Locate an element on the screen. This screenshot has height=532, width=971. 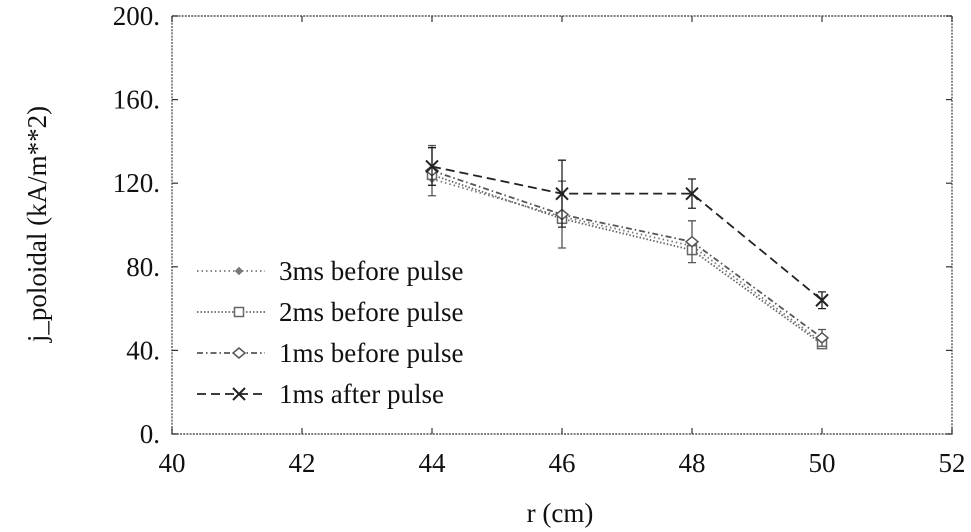
legend-entry: 1ms before pulse is located at coordinates (330, 353).